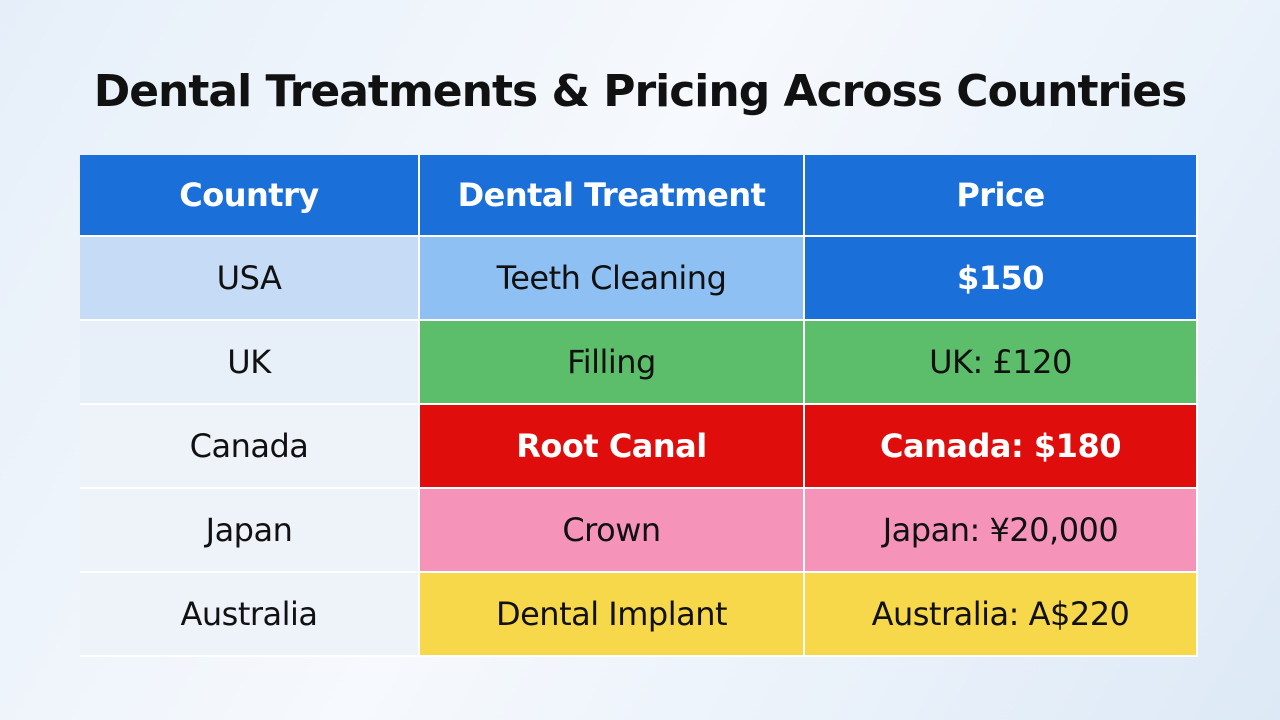  What do you see at coordinates (250, 196) in the screenshot?
I see `column-header: Country` at bounding box center [250, 196].